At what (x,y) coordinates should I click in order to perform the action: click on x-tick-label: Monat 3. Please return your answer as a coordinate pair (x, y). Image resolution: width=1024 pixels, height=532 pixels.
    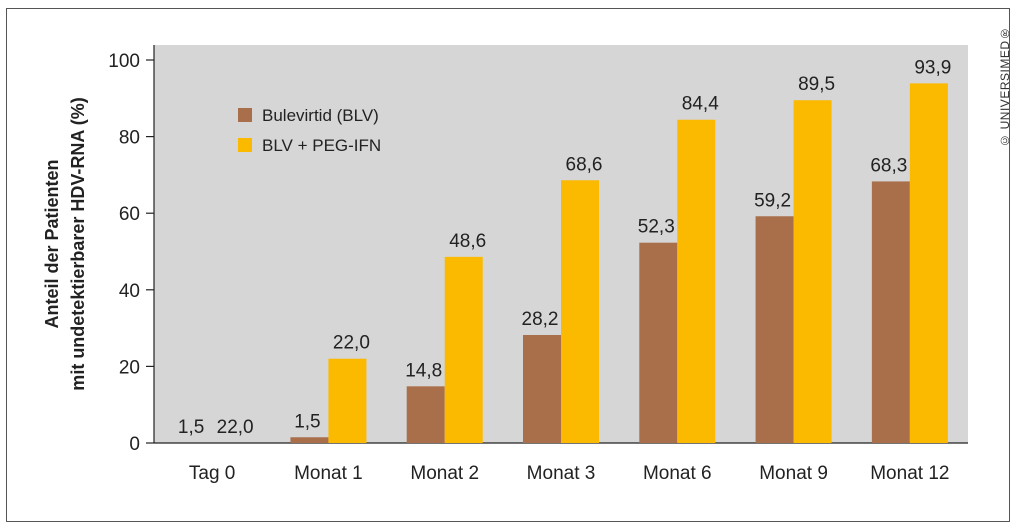
    Looking at the image, I should click on (561, 473).